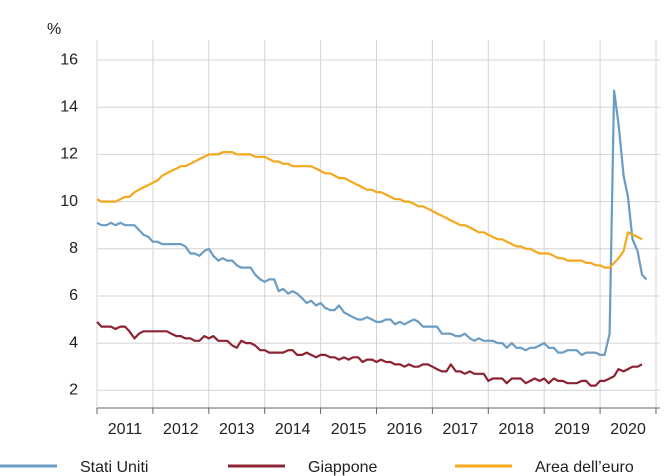  I want to click on y-tick-label: 14, so click(69, 106).